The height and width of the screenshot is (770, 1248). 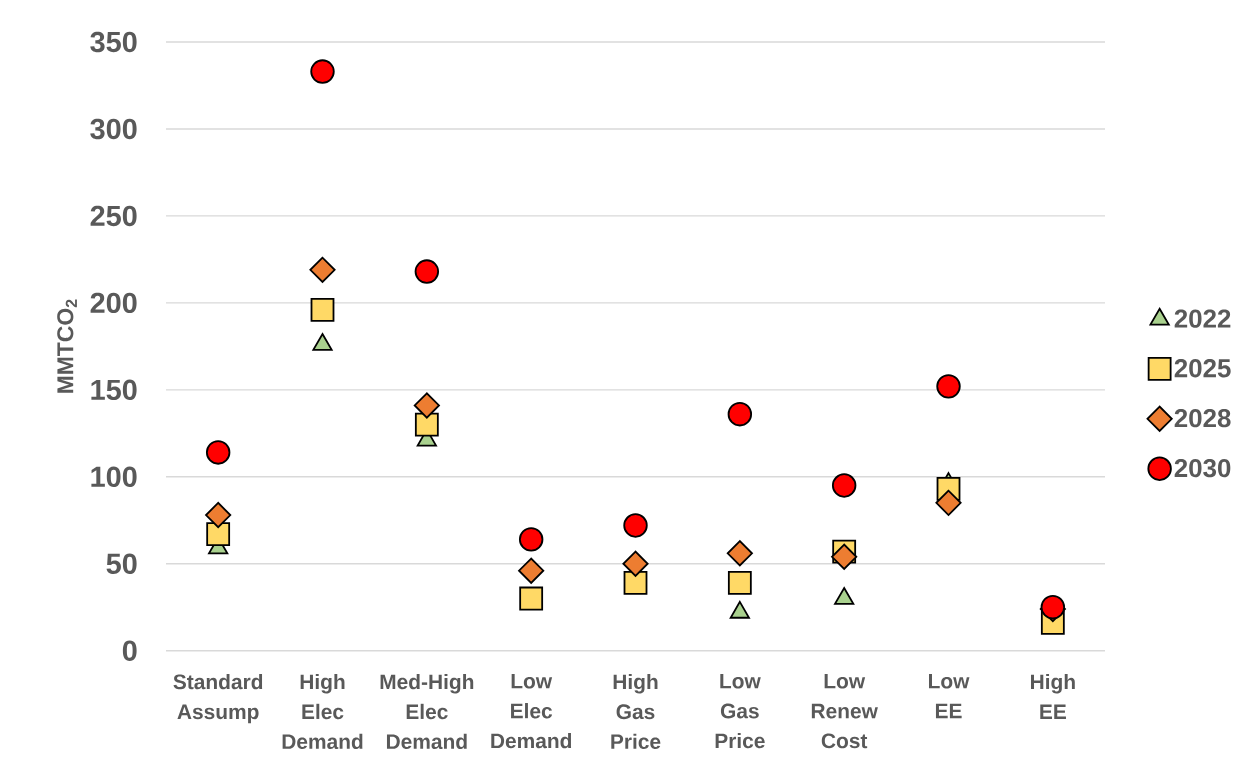 What do you see at coordinates (844, 711) in the screenshot?
I see `x-tick-label: Low Renew Cost` at bounding box center [844, 711].